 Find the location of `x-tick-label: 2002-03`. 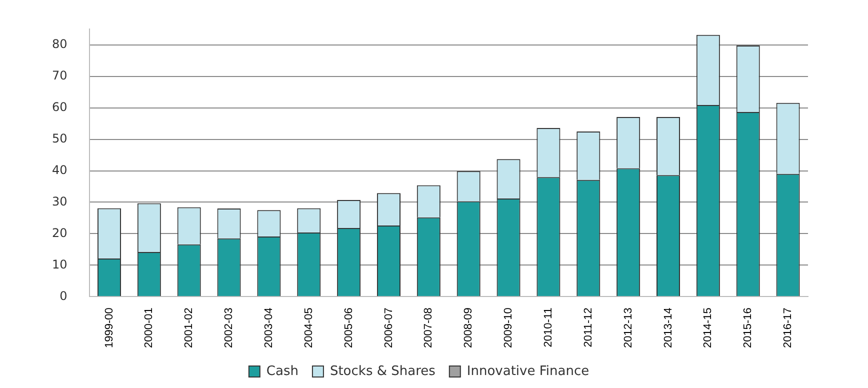

x-tick-label: 2002-03 is located at coordinates (229, 328).